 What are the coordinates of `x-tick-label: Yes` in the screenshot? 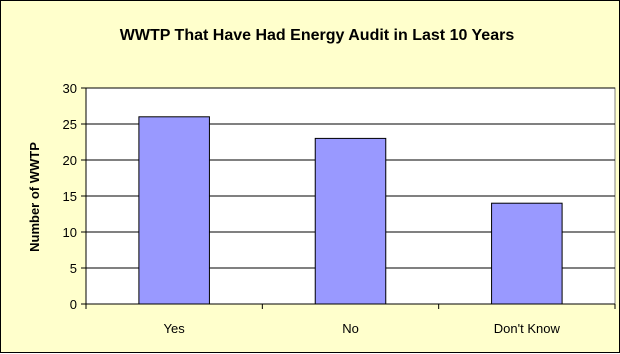 It's located at (175, 328).